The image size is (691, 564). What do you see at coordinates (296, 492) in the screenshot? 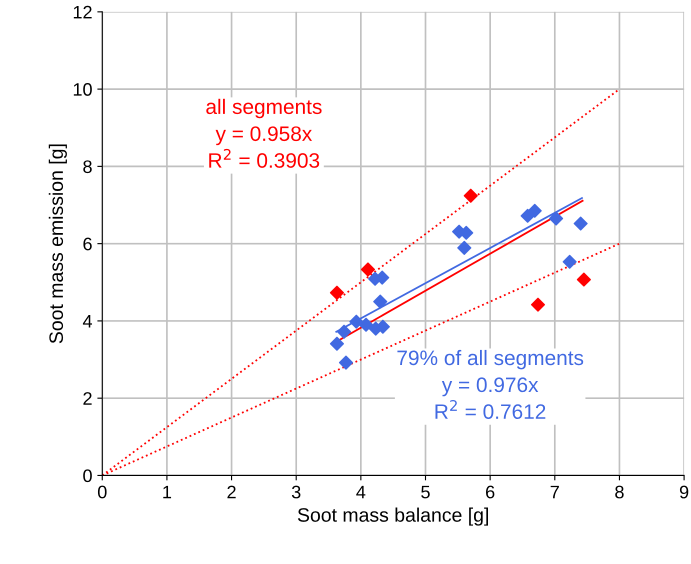
I see `x-tick-label: 3` at bounding box center [296, 492].